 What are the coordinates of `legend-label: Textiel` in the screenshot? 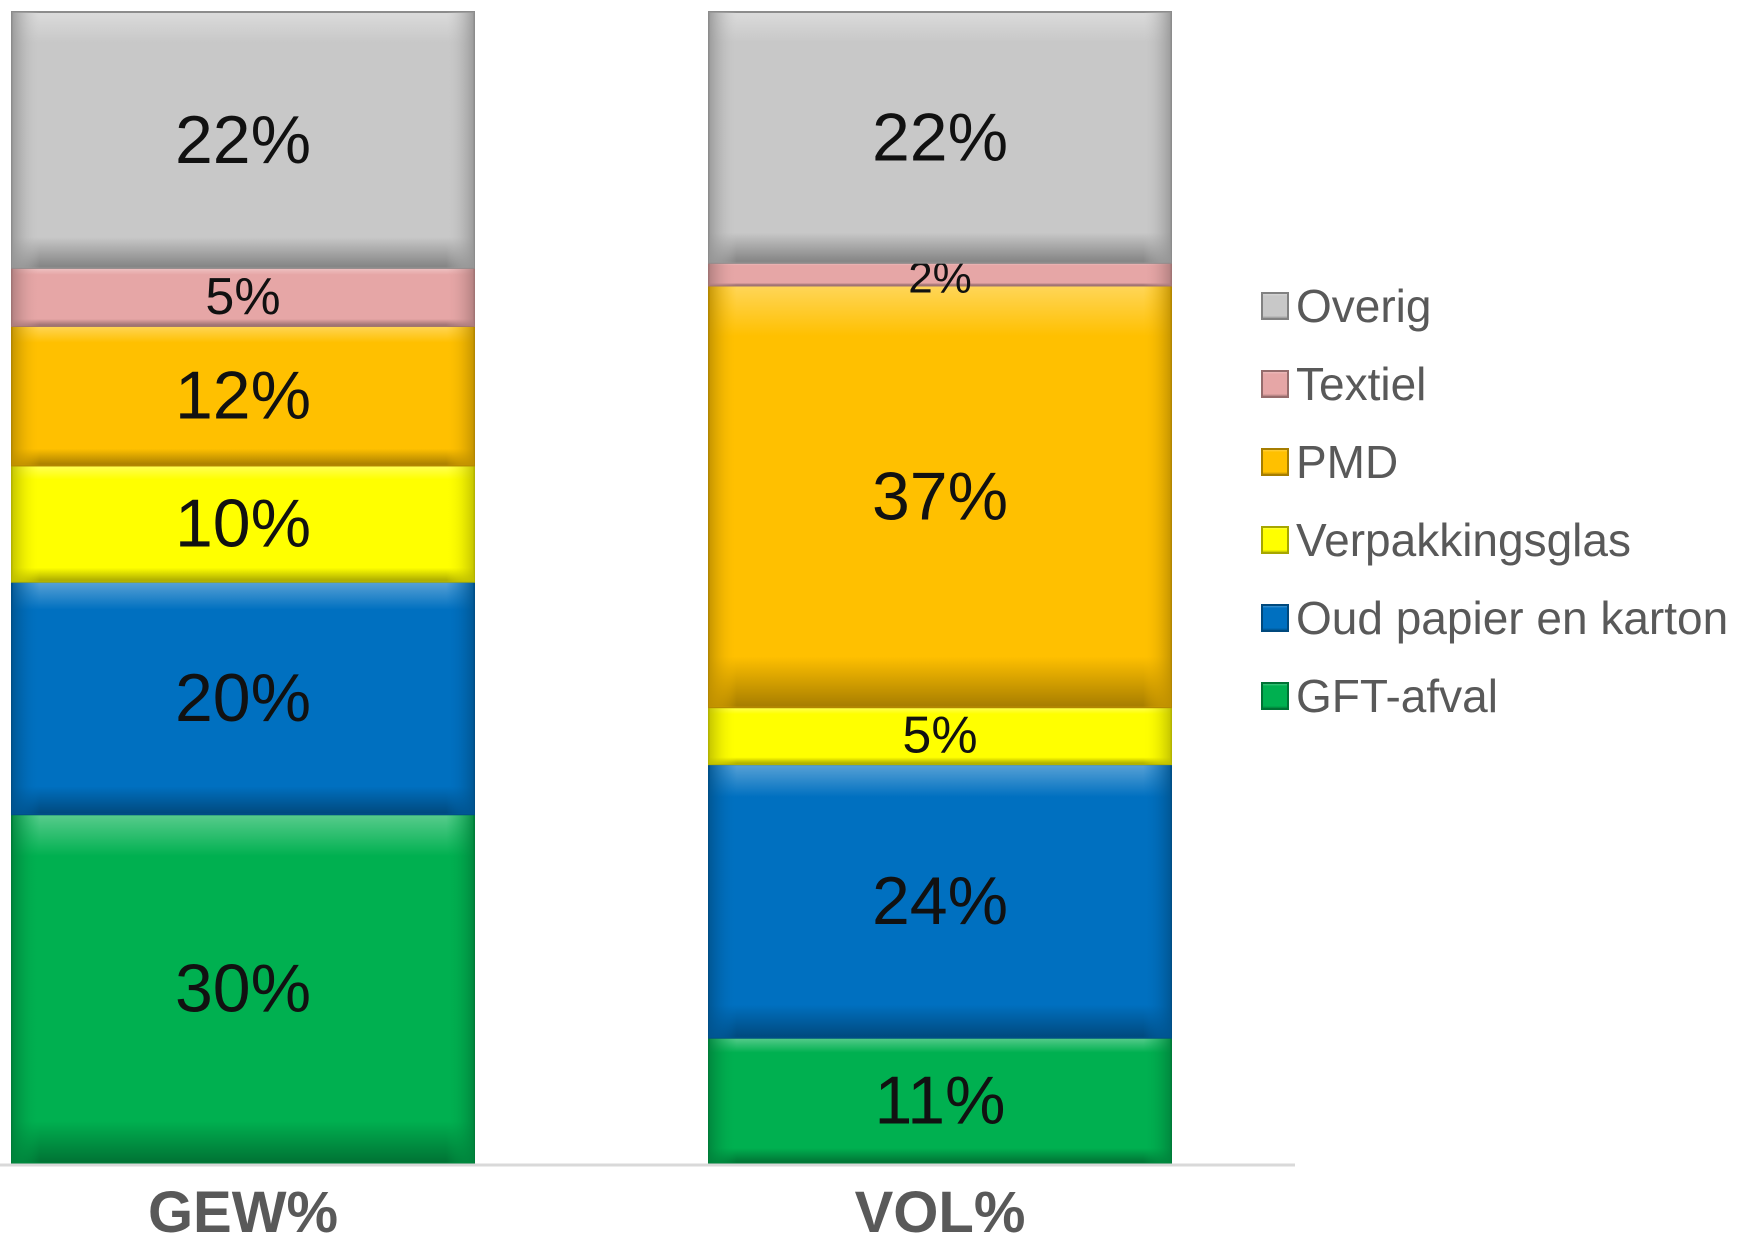 It's located at (1361, 384).